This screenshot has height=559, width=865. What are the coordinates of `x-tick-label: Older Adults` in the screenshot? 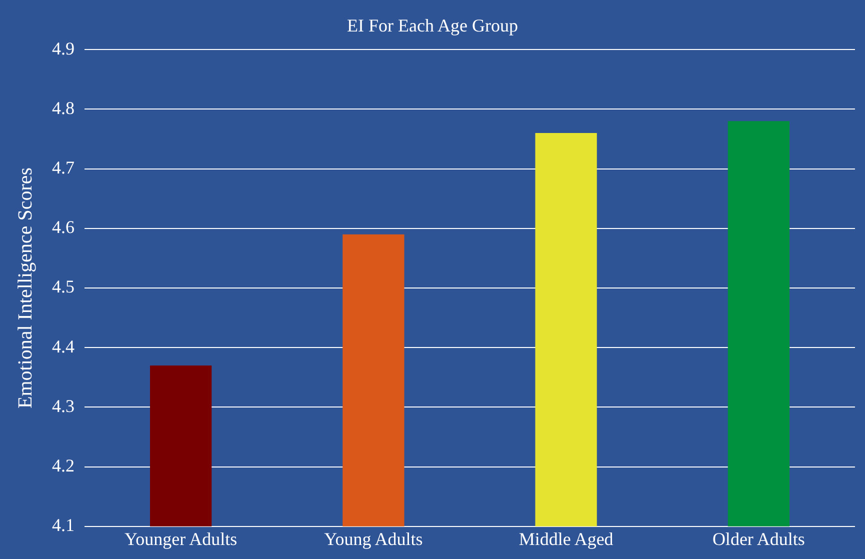 It's located at (758, 538).